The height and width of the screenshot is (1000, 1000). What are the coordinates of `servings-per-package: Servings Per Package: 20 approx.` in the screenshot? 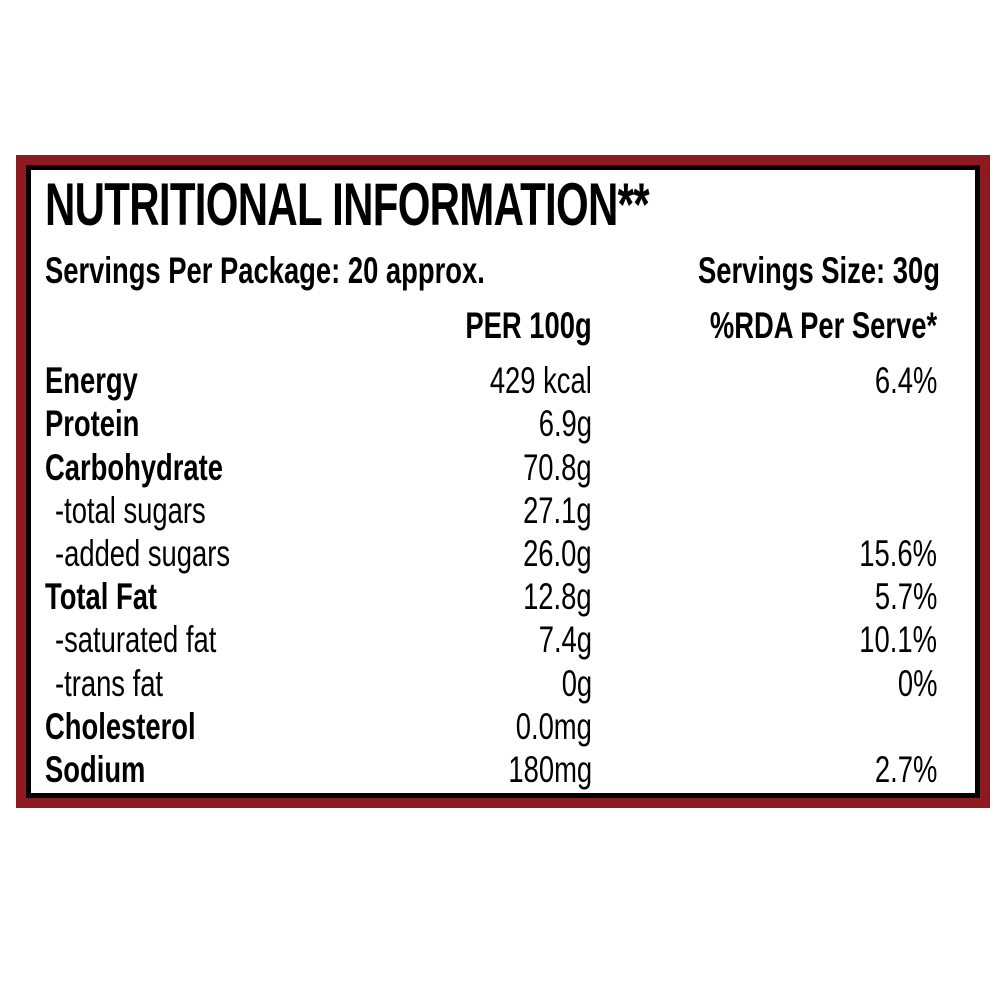 It's located at (265, 270).